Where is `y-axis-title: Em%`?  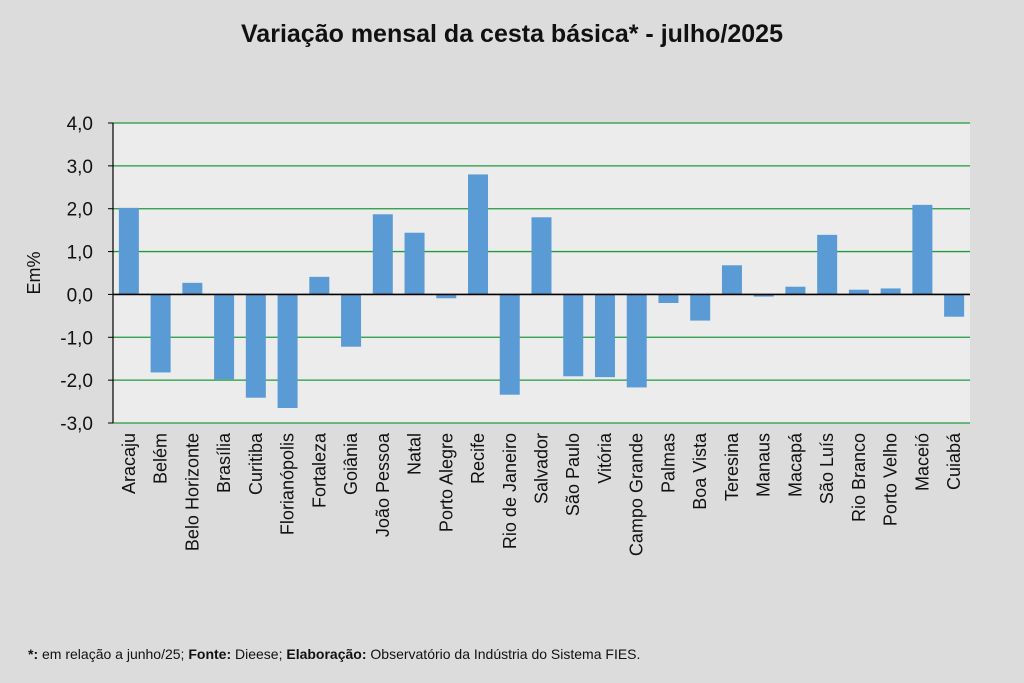 y-axis-title: Em% is located at coordinates (34, 272).